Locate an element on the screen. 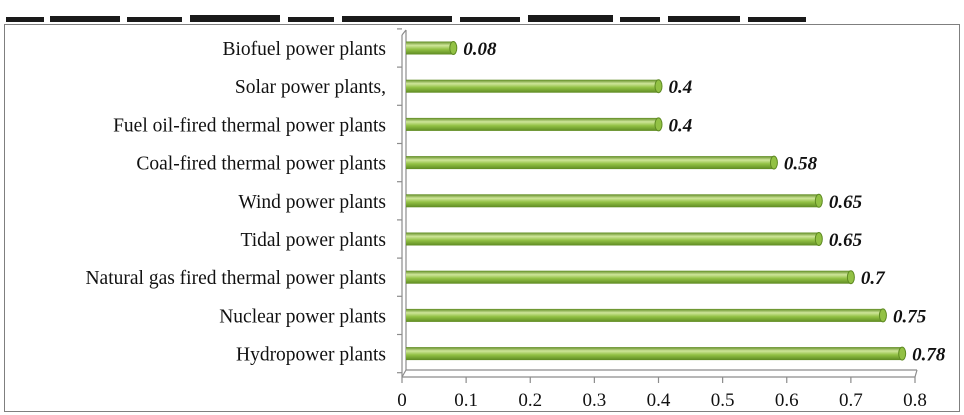 Image resolution: width=964 pixels, height=415 pixels. category-label: Natural gas fired thermal power plants is located at coordinates (235, 278).